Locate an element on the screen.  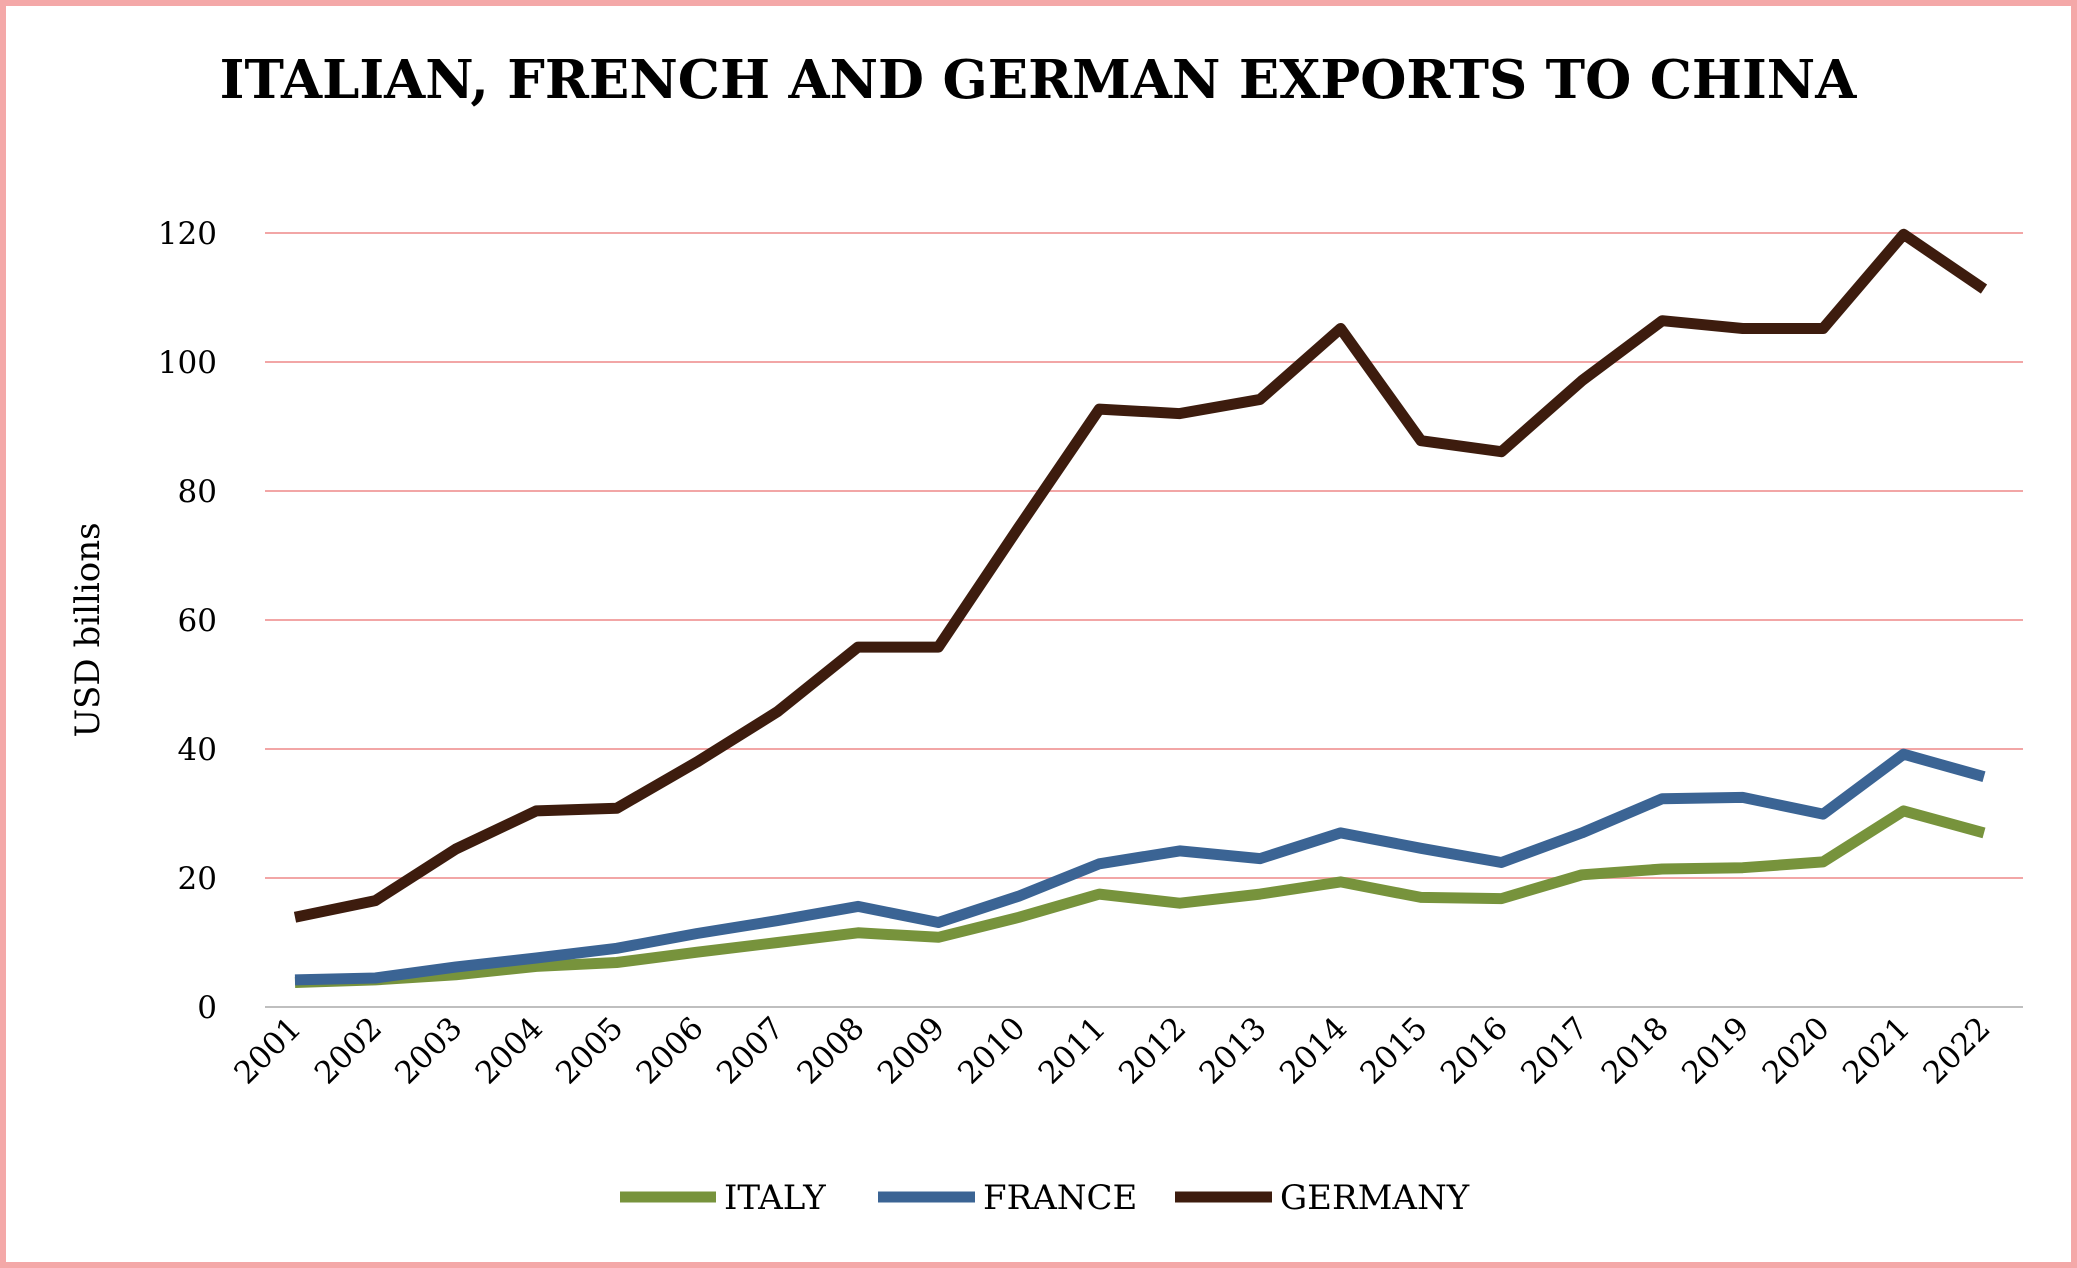
y-tick-label: 80 is located at coordinates (197, 492).